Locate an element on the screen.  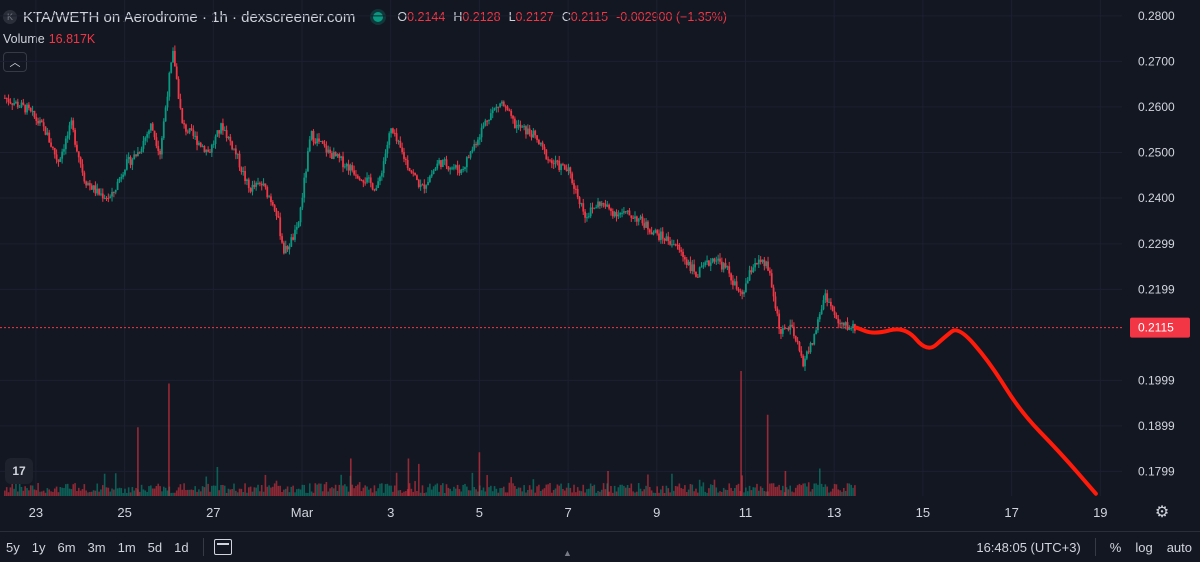
percent-scale-button: % is located at coordinates (1115, 547).